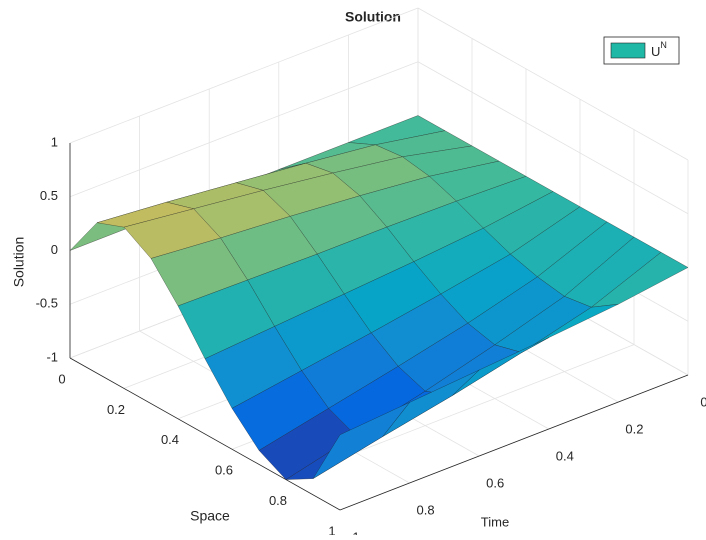 This screenshot has height=540, width=706. What do you see at coordinates (355, 532) in the screenshot?
I see `y-tick-label: 1` at bounding box center [355, 532].